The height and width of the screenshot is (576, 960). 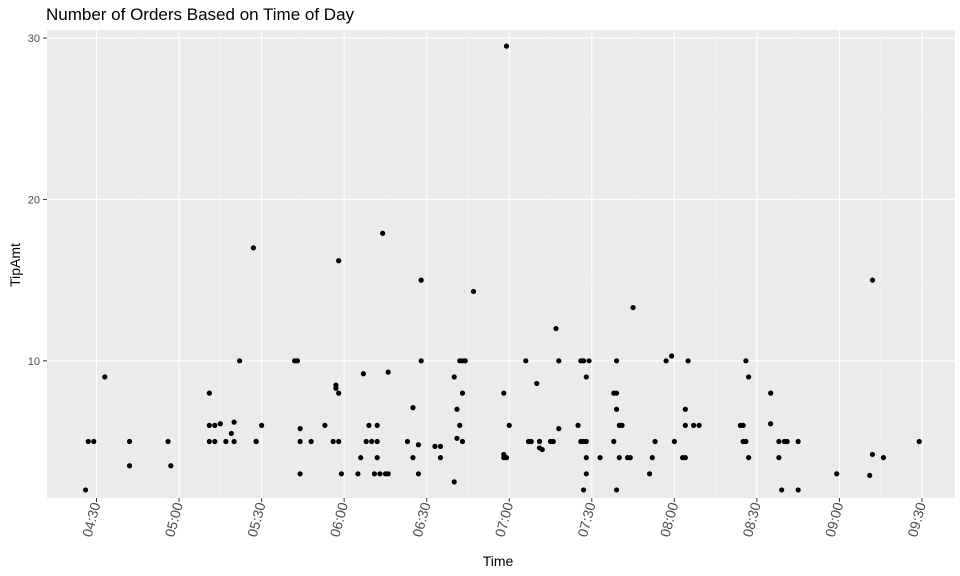 I want to click on y-axis: 10 20 30, so click(x=37, y=200).